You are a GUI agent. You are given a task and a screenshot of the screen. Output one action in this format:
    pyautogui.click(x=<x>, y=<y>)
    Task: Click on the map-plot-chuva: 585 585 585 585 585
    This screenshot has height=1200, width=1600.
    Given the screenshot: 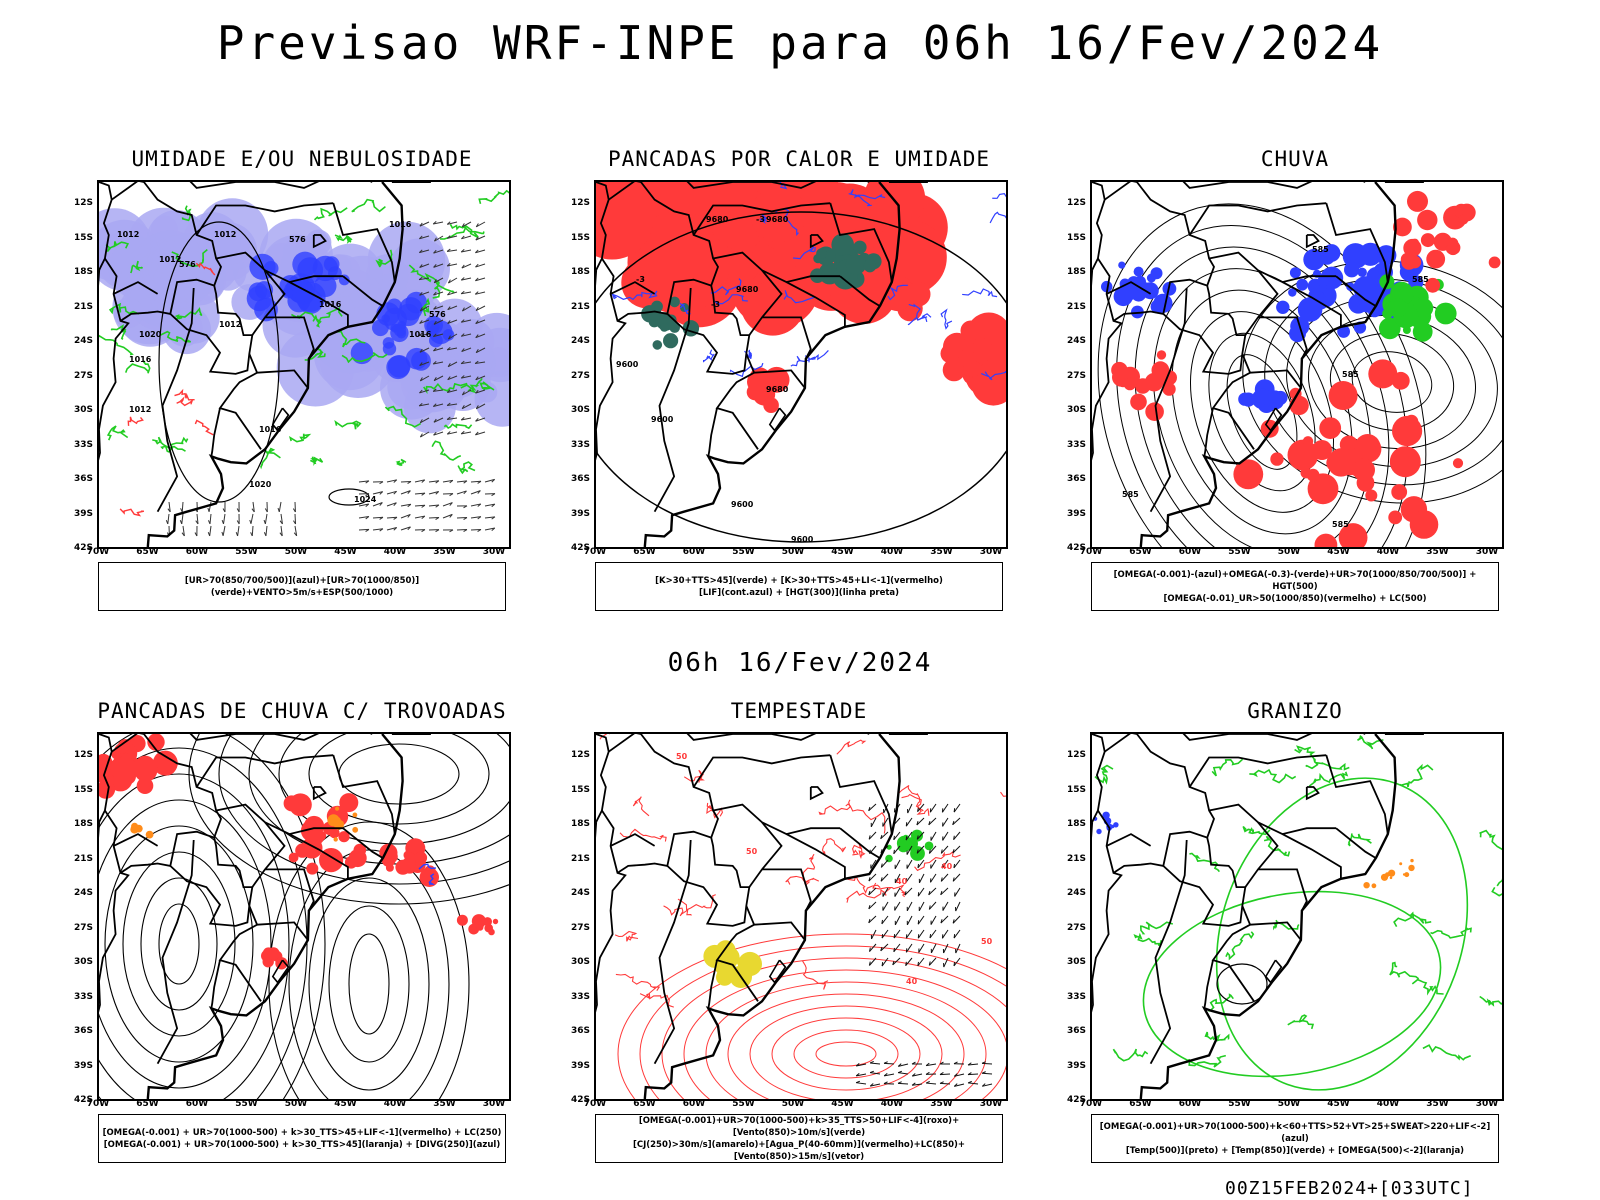 What is the action you would take?
    pyautogui.click(x=1297, y=364)
    